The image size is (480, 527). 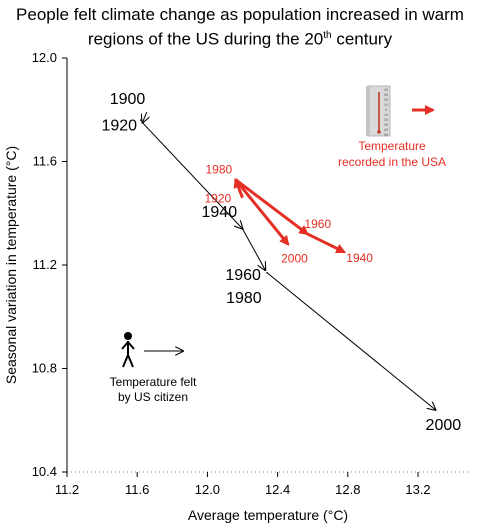 I want to click on felt-legend-line-2: by US citizen, so click(x=153, y=397).